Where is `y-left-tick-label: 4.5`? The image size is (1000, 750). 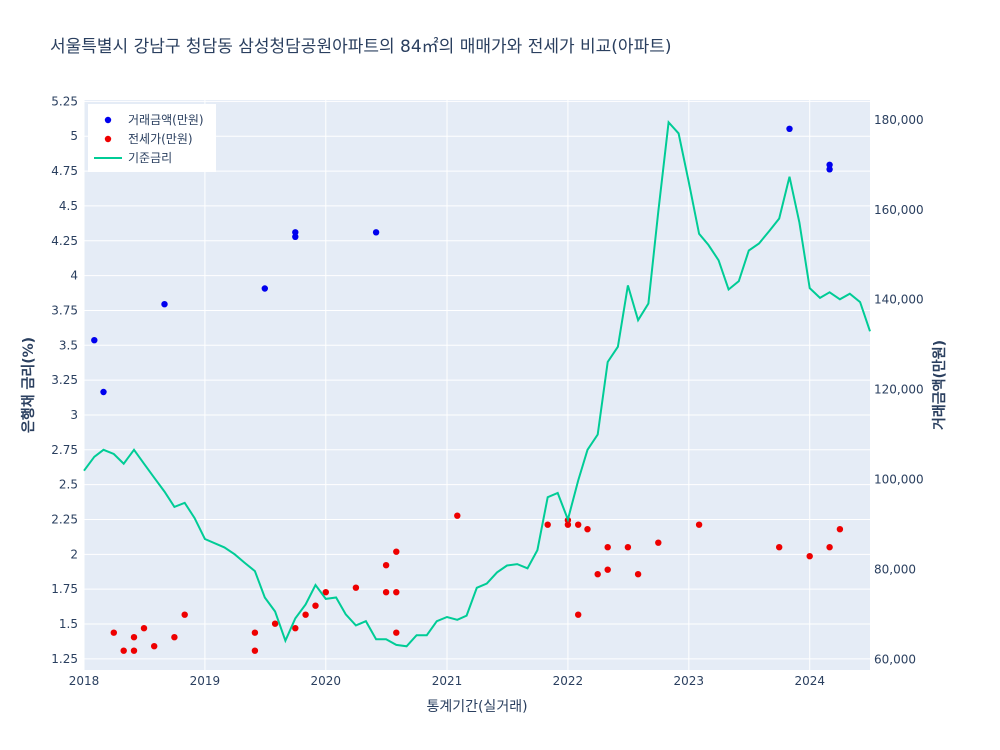 y-left-tick-label: 4.5 is located at coordinates (68, 206).